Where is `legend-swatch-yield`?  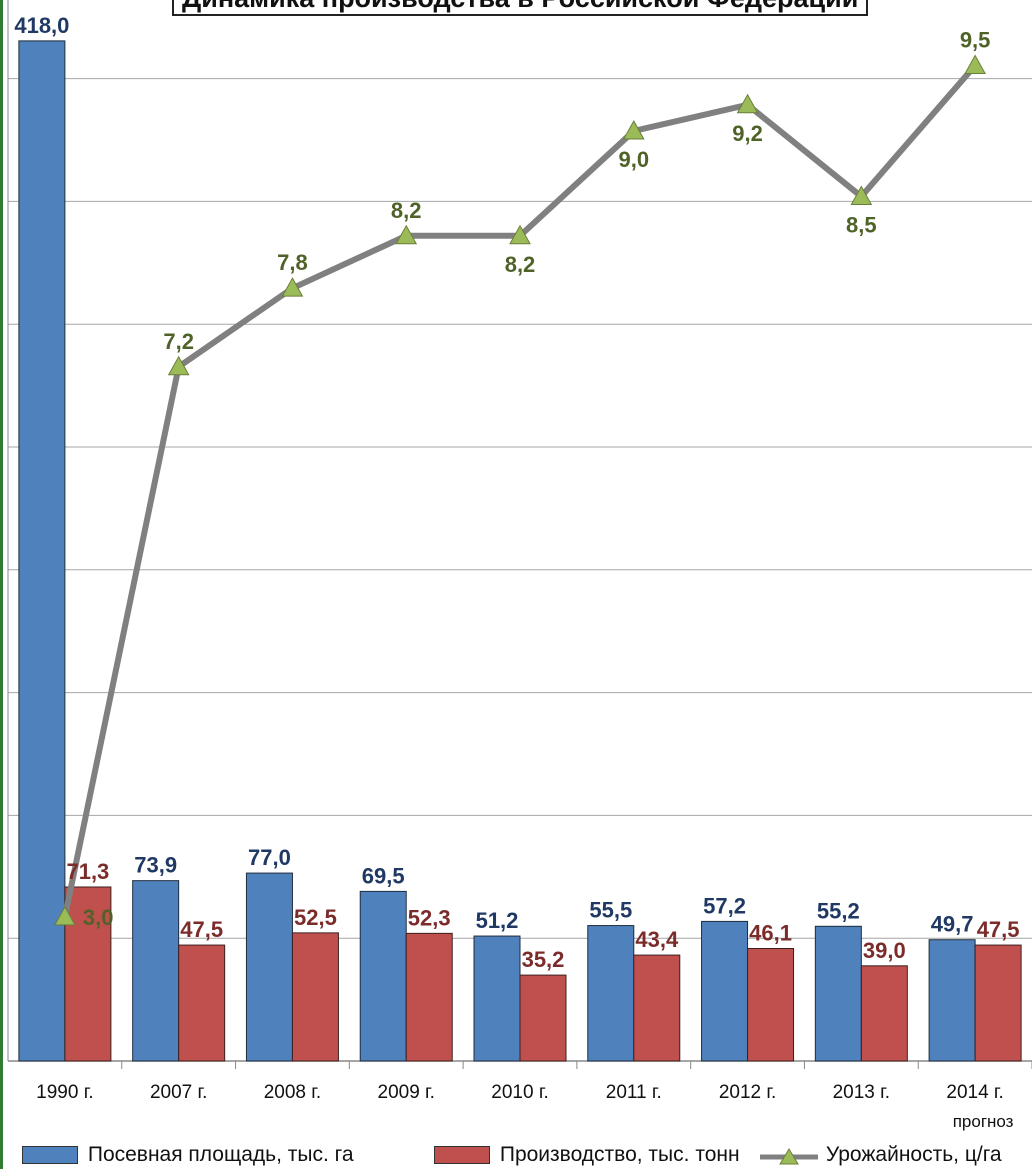 legend-swatch-yield is located at coordinates (789, 1155).